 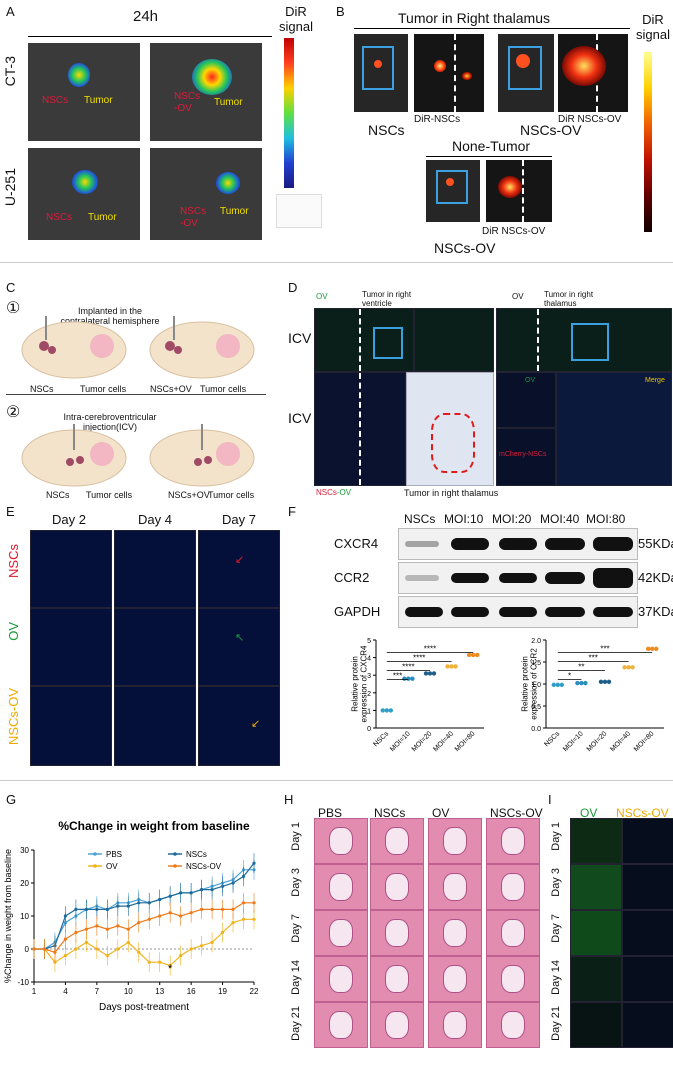 What do you see at coordinates (11, 799) in the screenshot?
I see `panel-label-g: G` at bounding box center [11, 799].